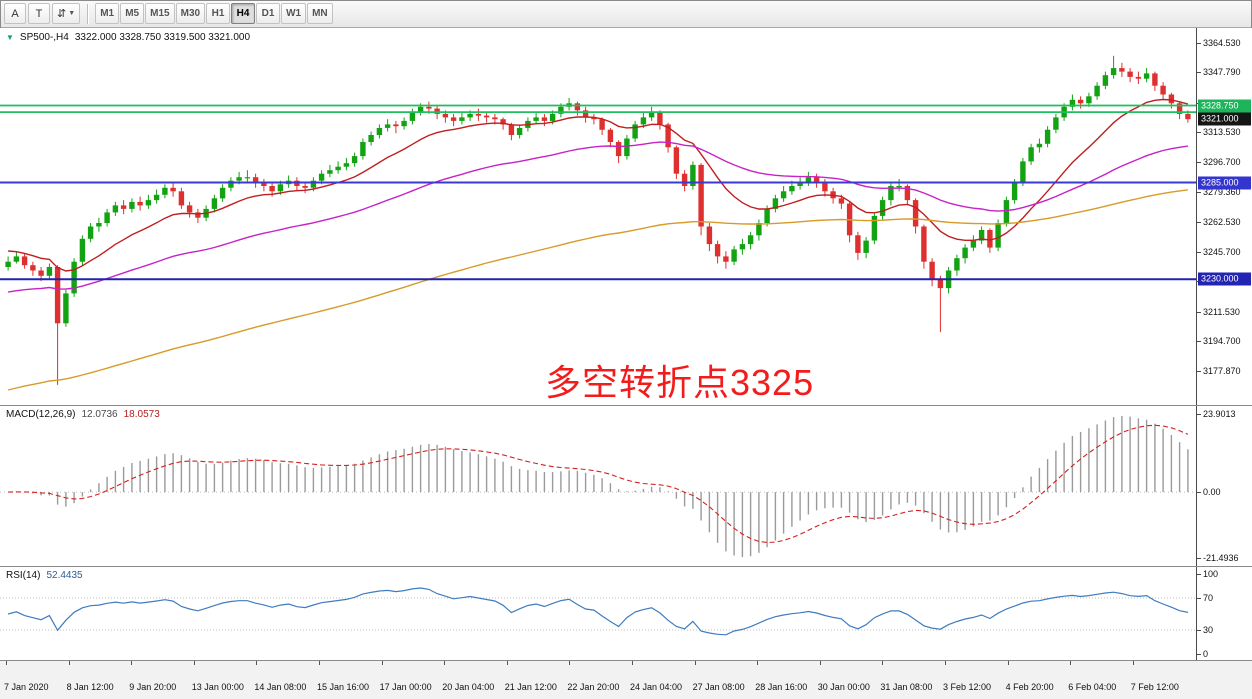 Image resolution: width=1252 pixels, height=699 pixels. Describe the element at coordinates (1029, 687) in the screenshot. I see `time-label: 4 Feb 20:00` at that location.